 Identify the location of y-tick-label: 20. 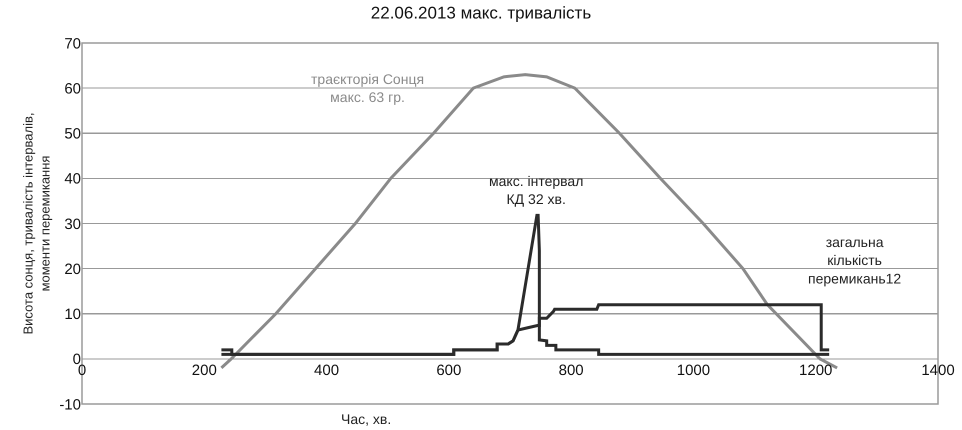
(72, 269).